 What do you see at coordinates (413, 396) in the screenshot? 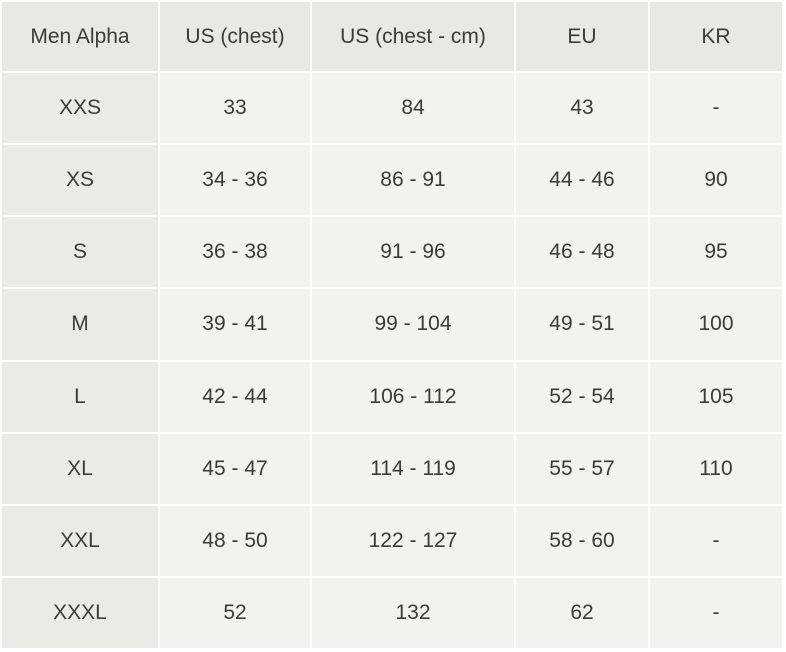
I see `us-chest-cm-cell: 106 - 112` at bounding box center [413, 396].